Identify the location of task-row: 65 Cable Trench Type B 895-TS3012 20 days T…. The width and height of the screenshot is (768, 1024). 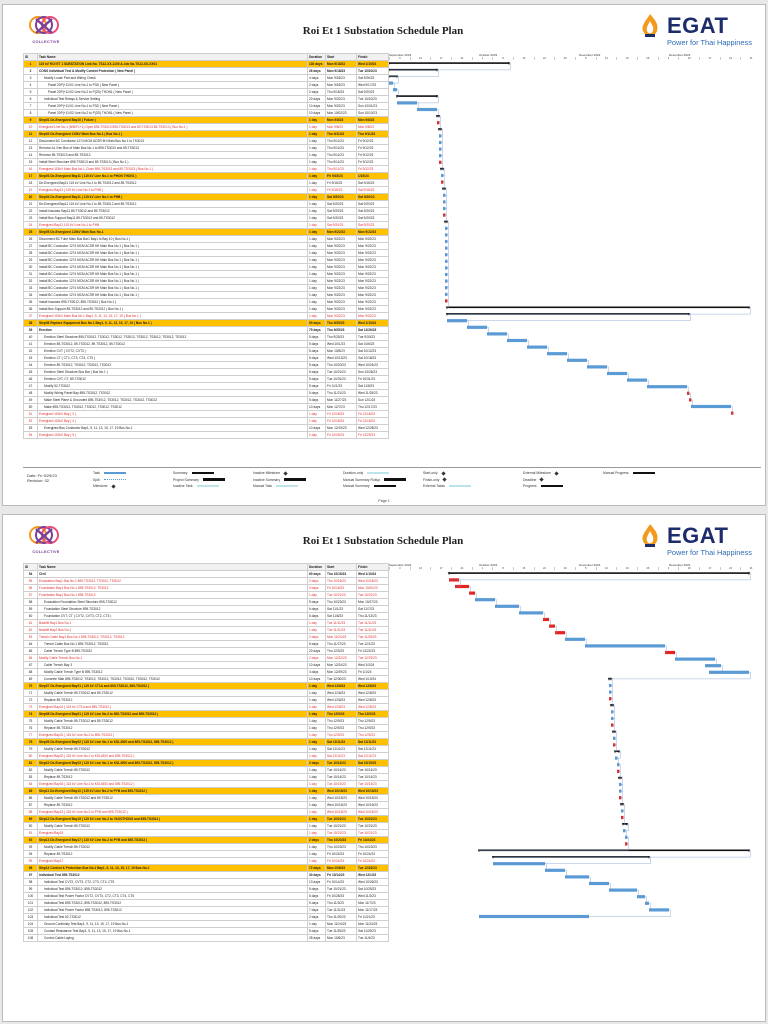
(206, 651).